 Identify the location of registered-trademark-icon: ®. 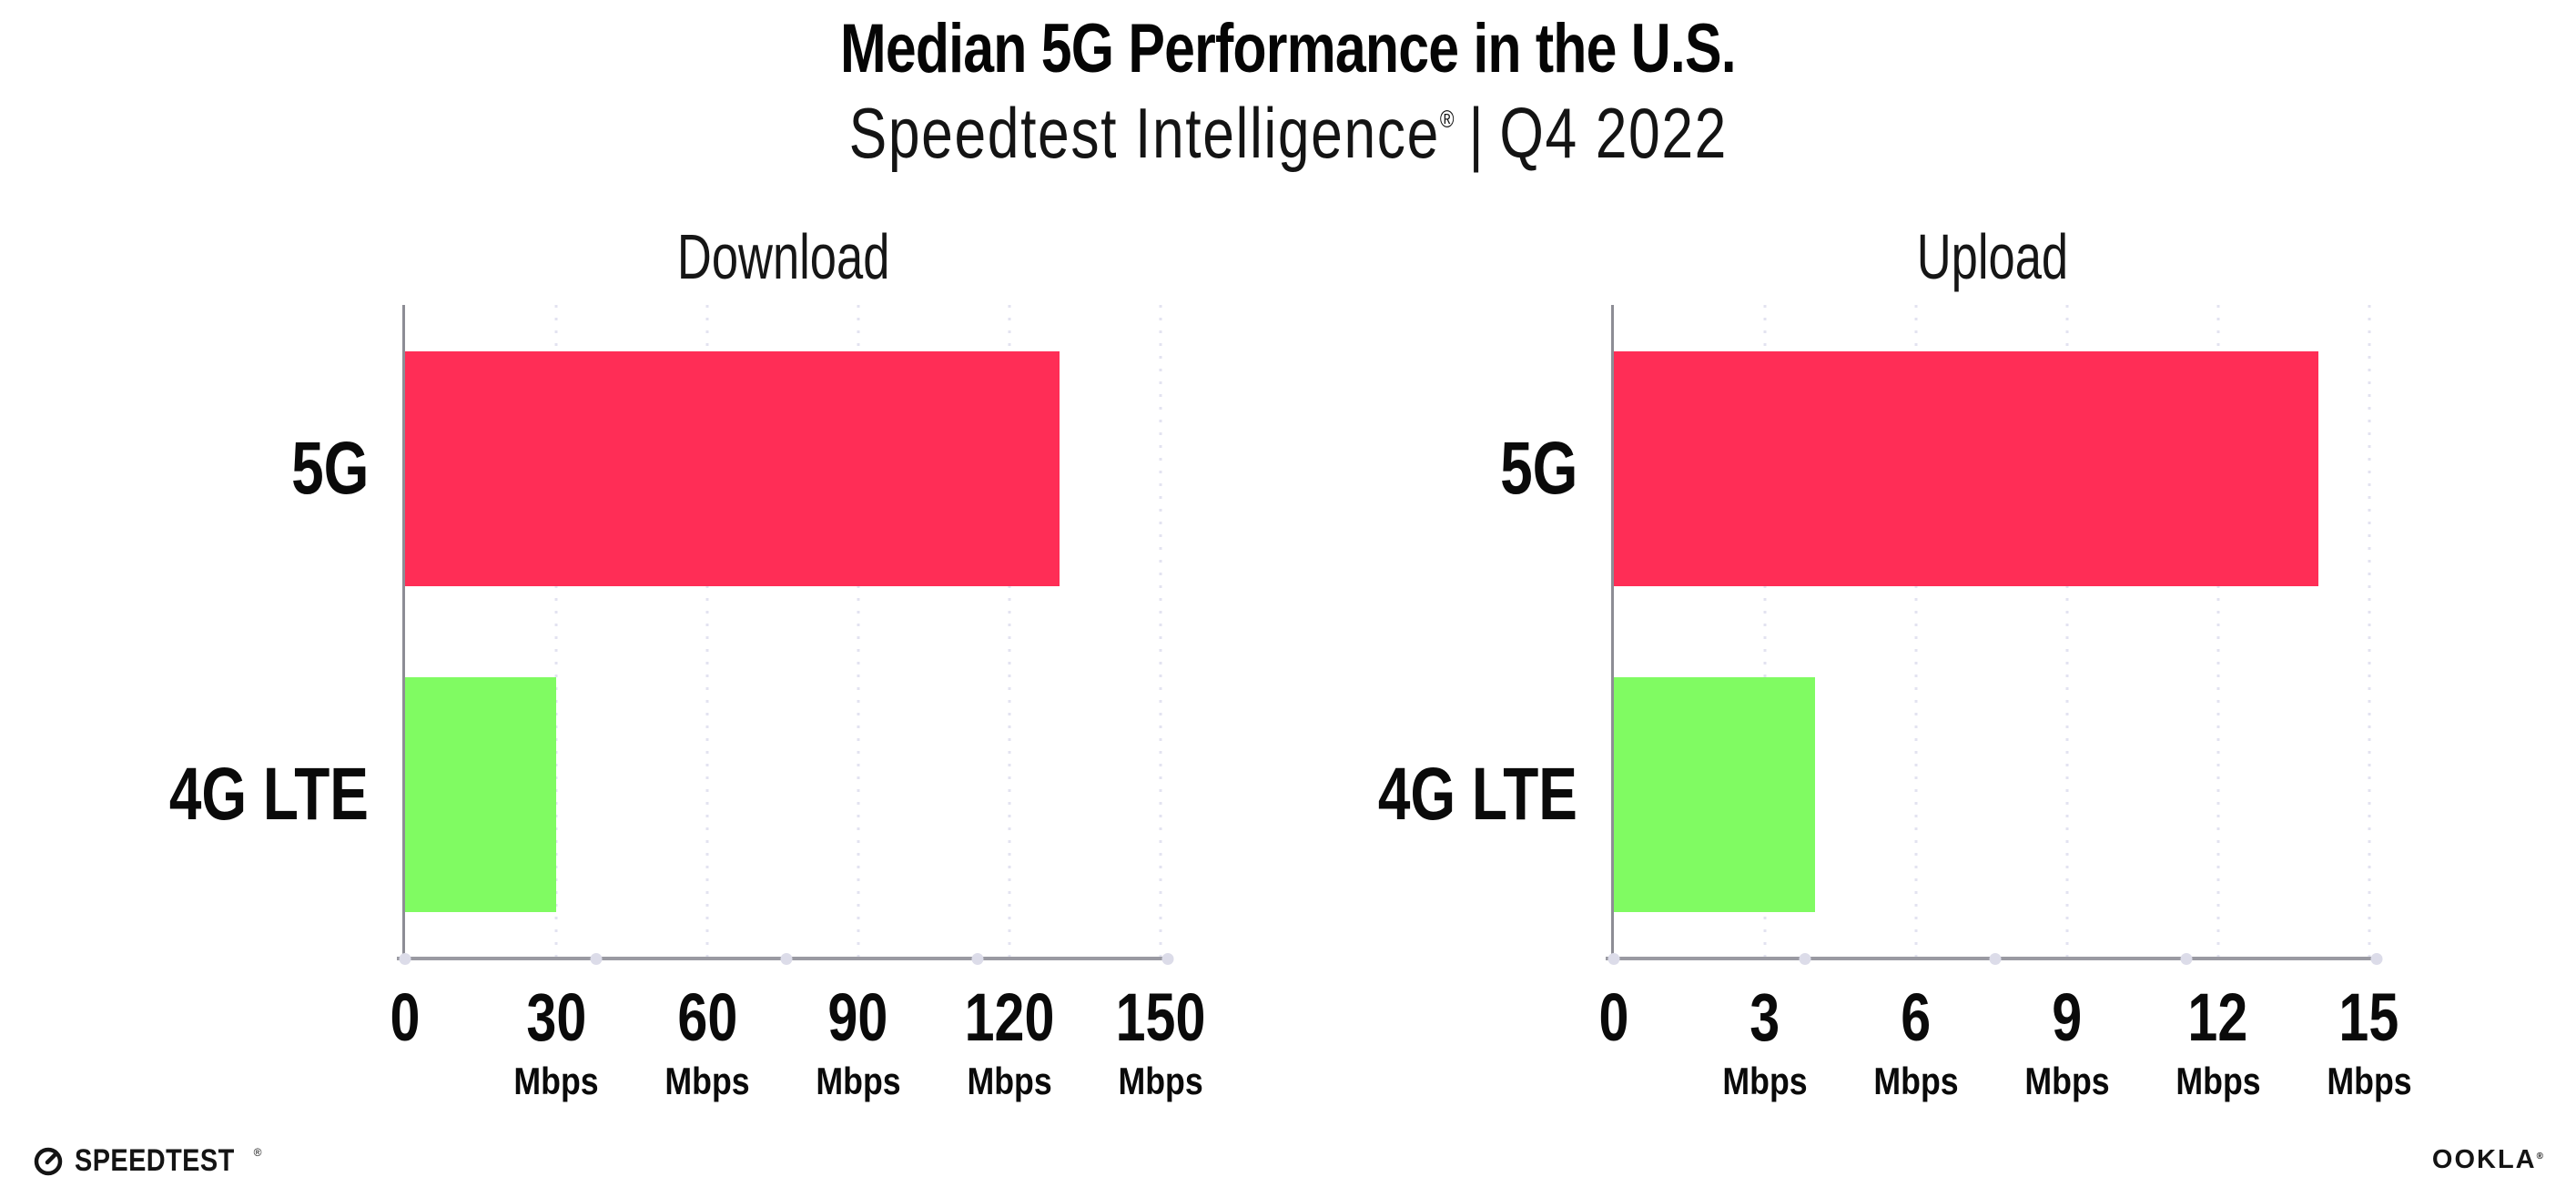
(1447, 119).